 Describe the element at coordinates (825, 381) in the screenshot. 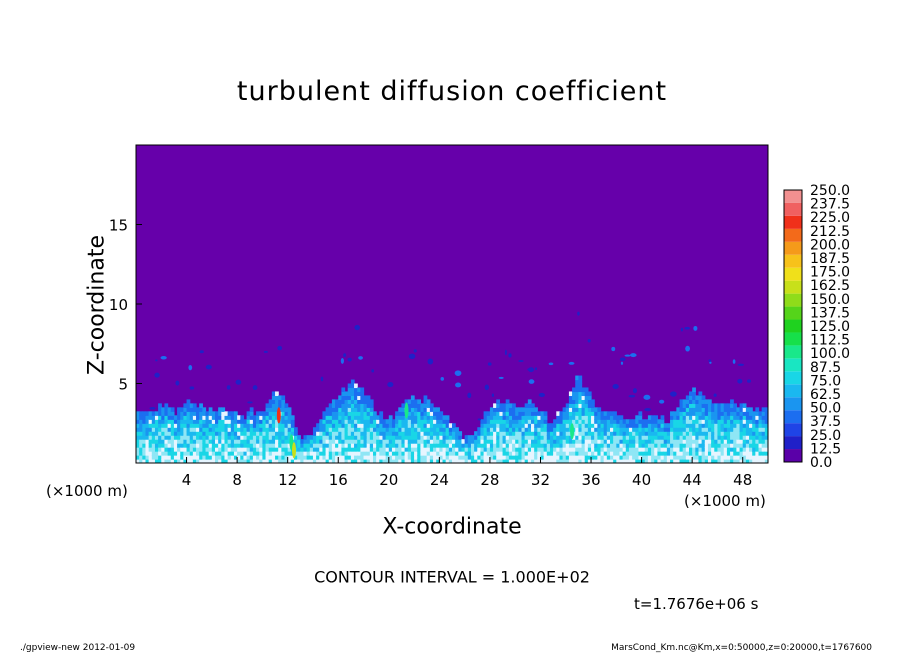

I see `colorbar-level-label: 75.0` at that location.